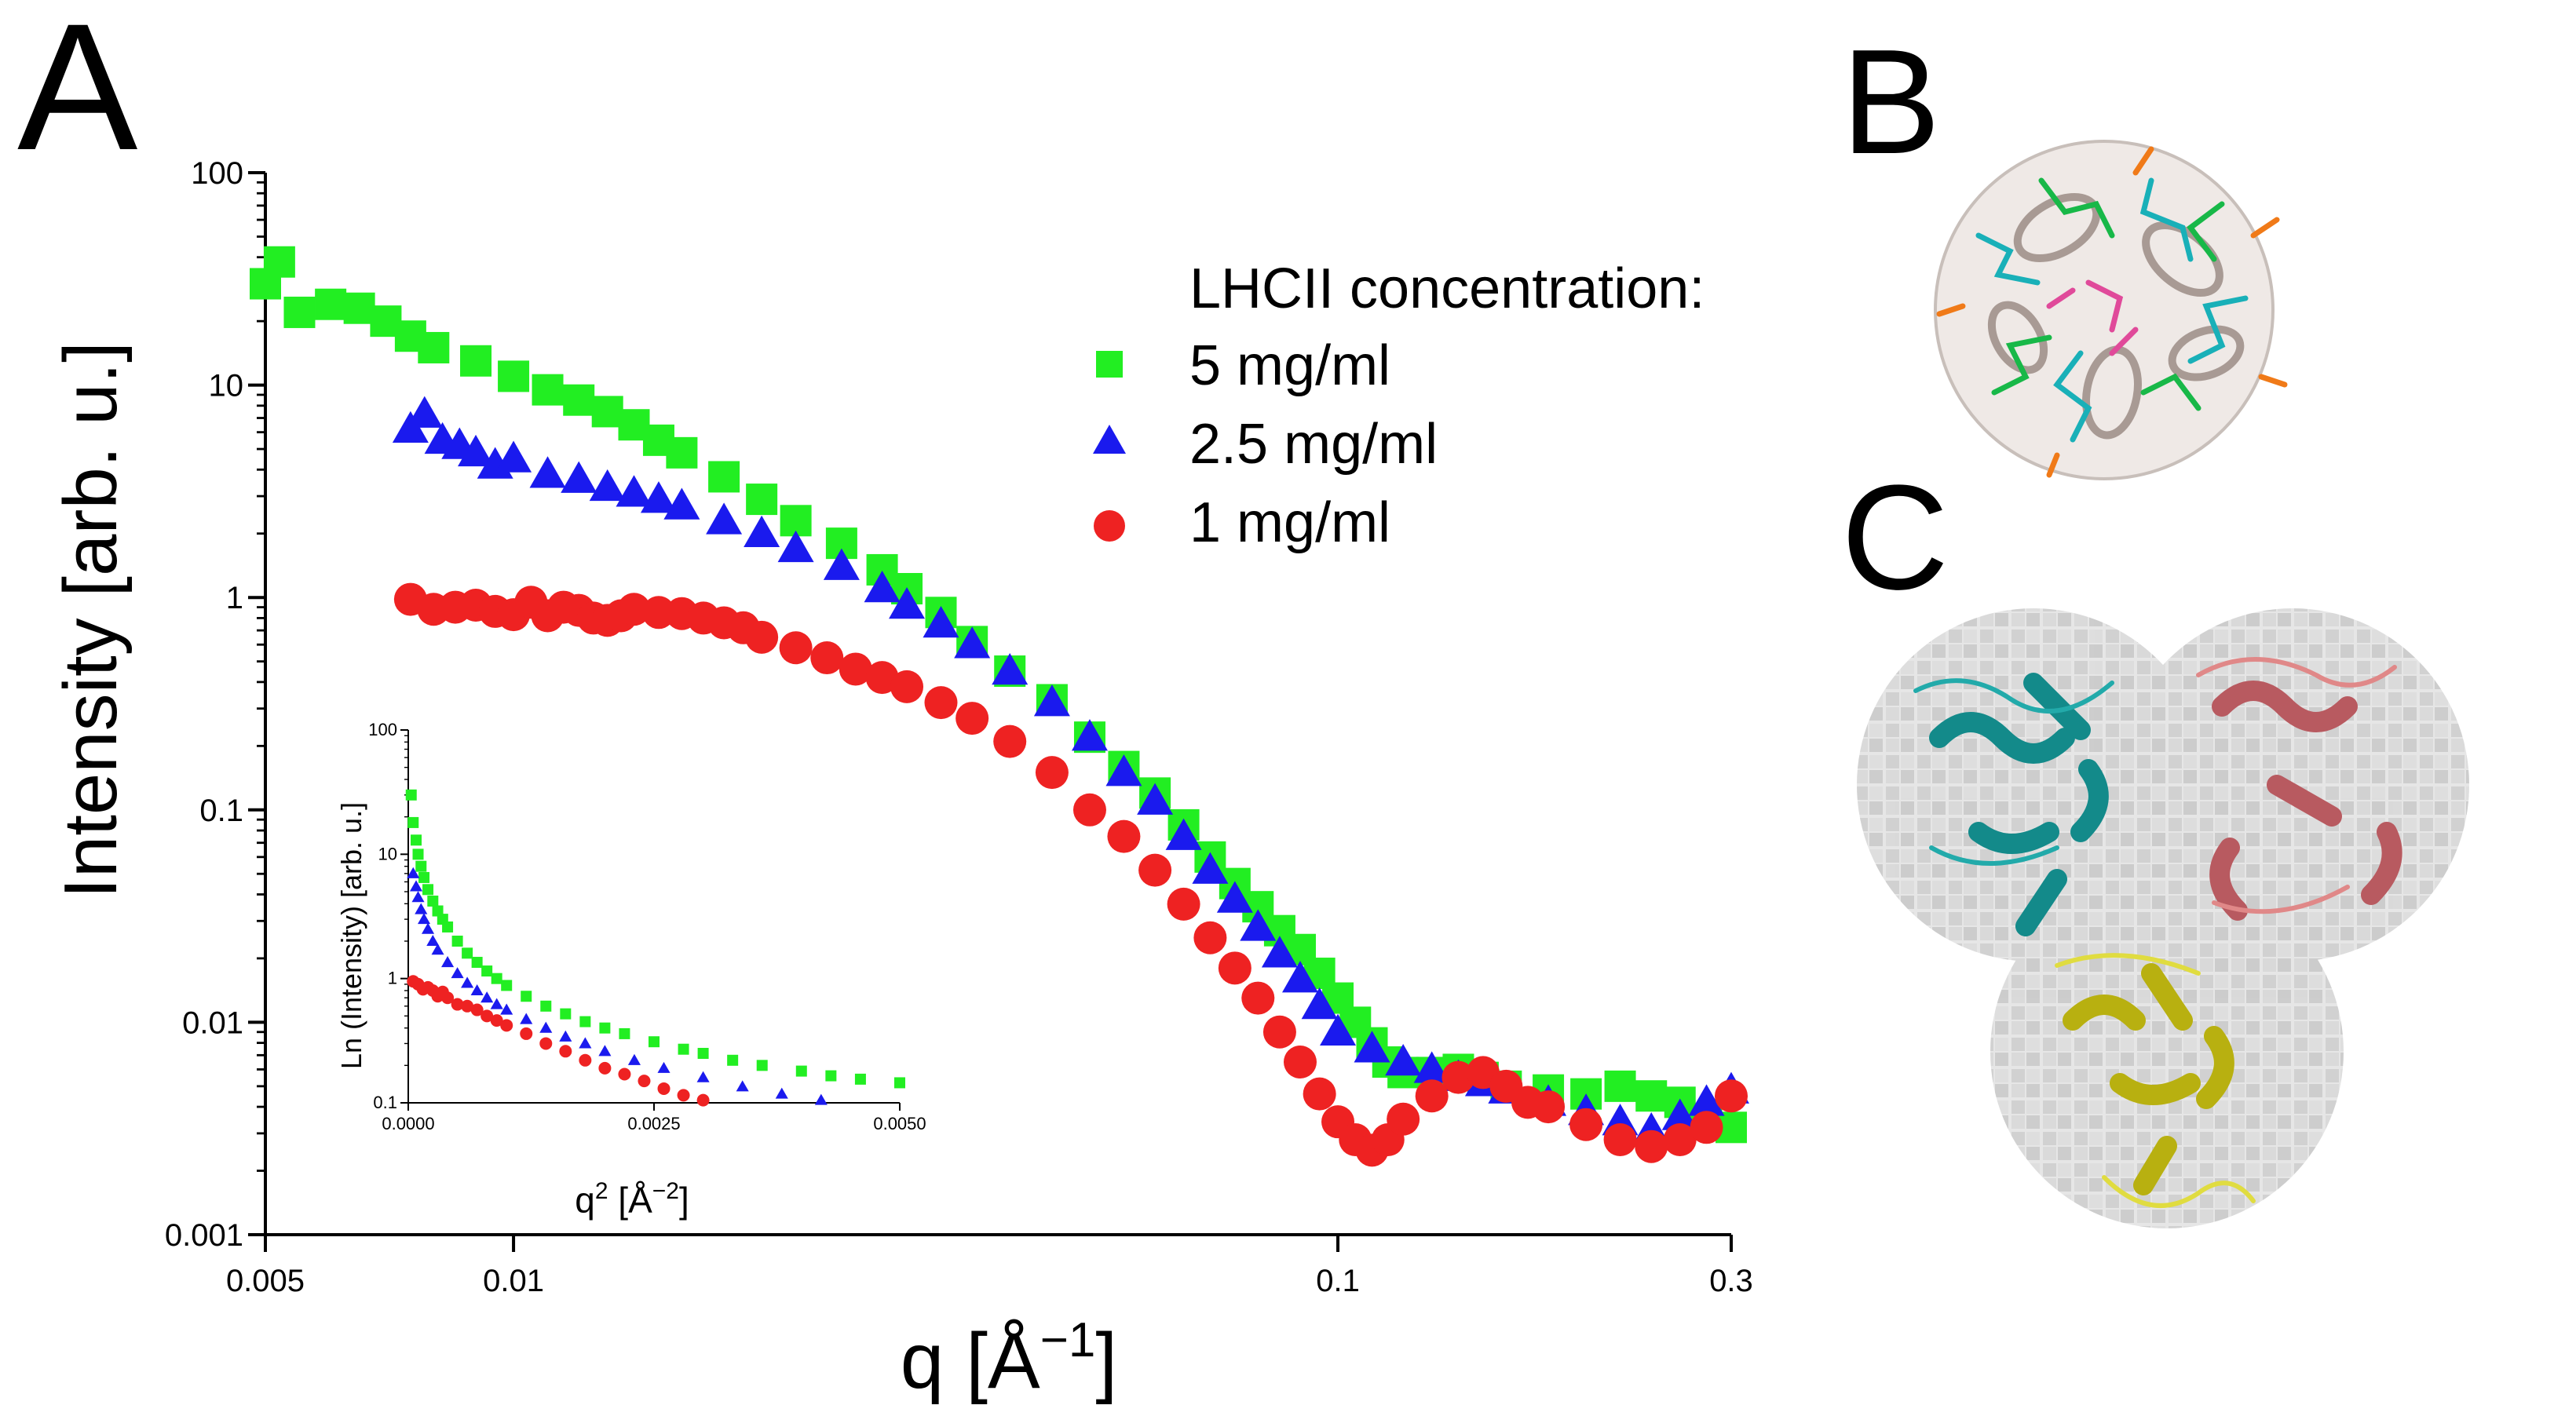 The height and width of the screenshot is (1427, 2576). I want to click on main-y-tick-label: 1, so click(234, 598).